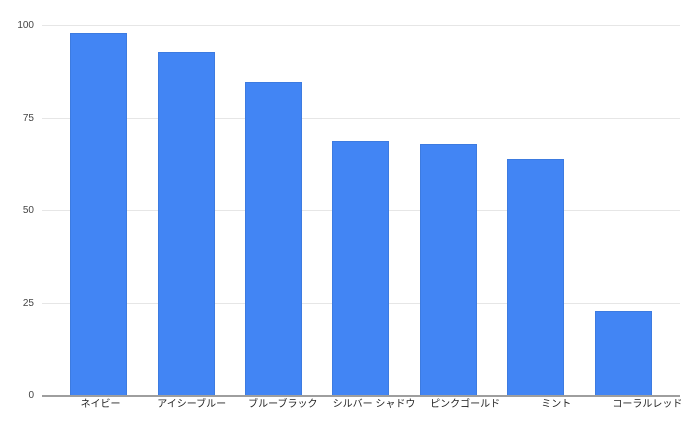 Image resolution: width=700 pixels, height=432 pixels. I want to click on y-axis-tick-label: 0, so click(31, 395).